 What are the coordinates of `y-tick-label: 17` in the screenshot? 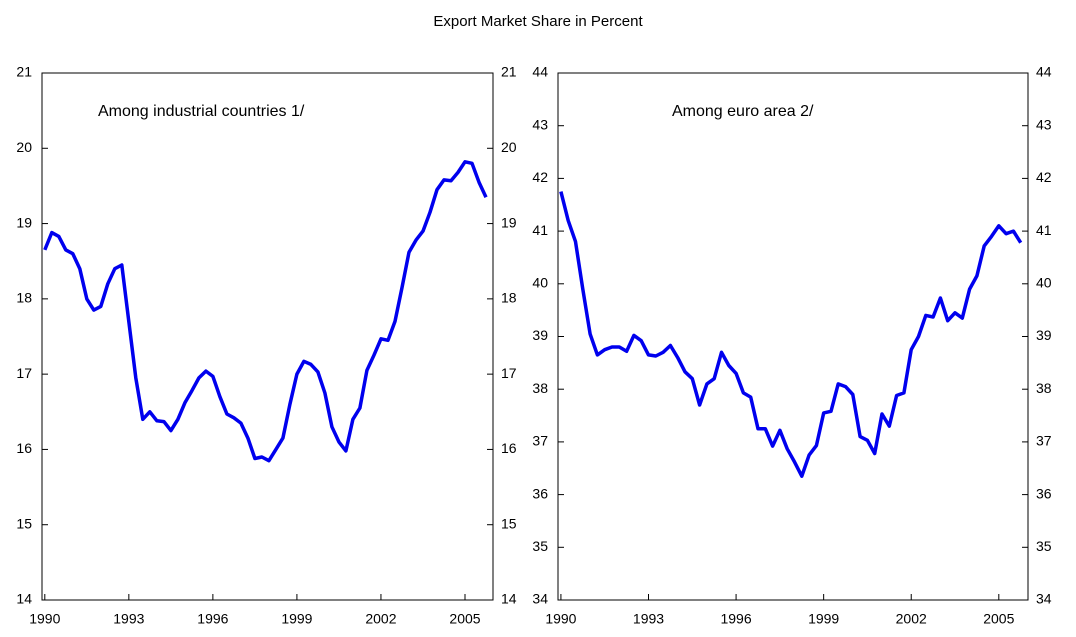 It's located at (24, 373).